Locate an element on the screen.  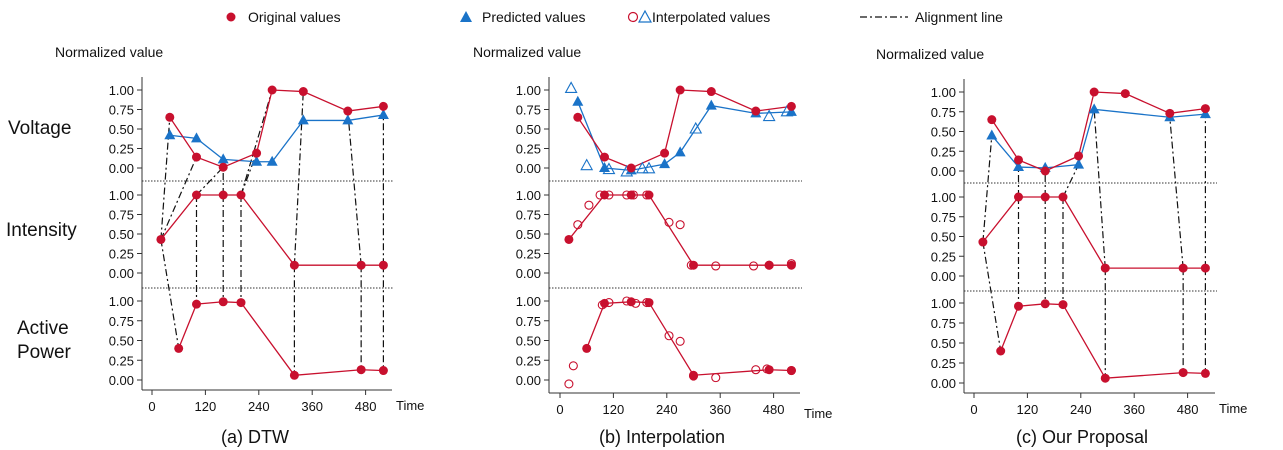
legend-interpolated-circle-marker is located at coordinates (633, 17).